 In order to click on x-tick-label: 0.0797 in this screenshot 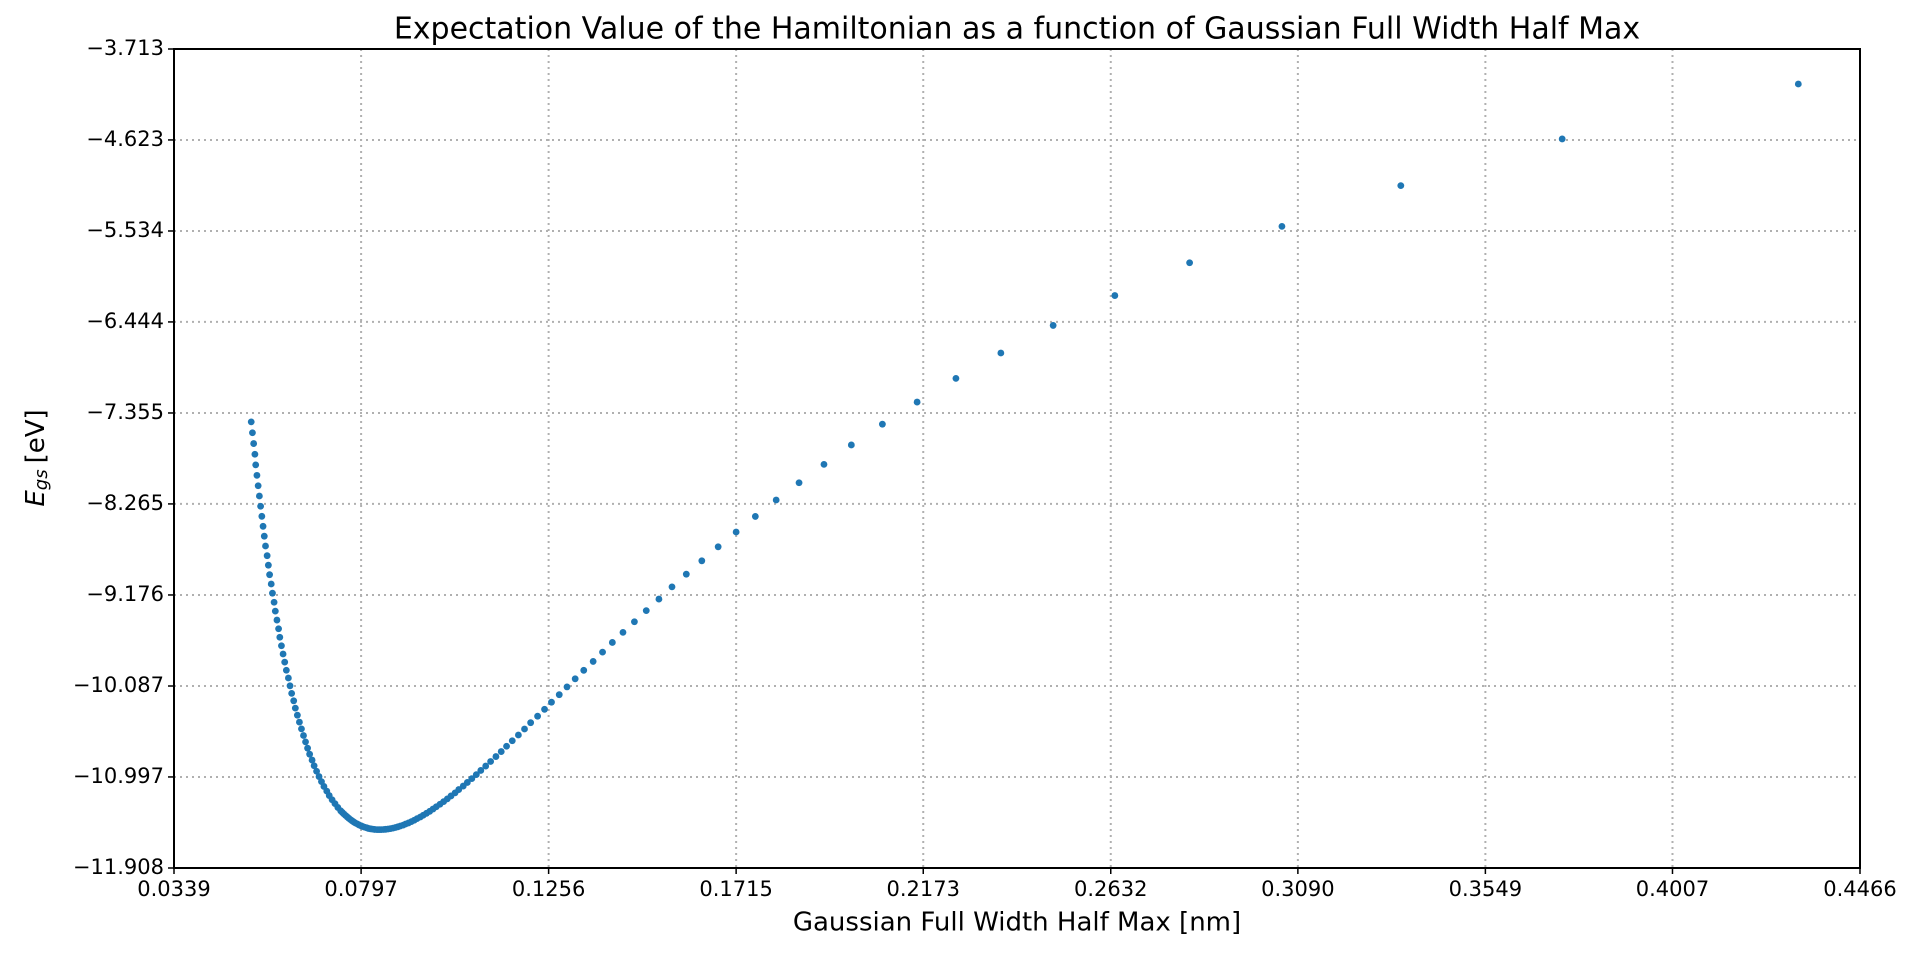, I will do `click(360, 889)`.